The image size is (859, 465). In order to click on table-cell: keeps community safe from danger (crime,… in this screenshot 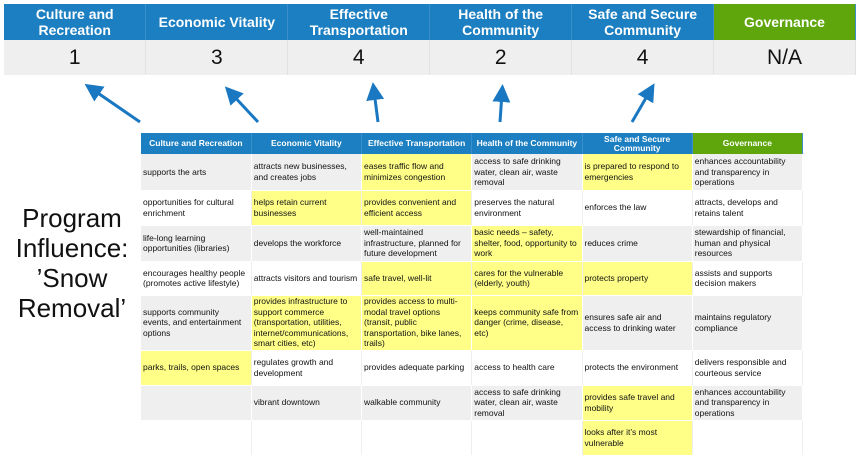, I will do `click(527, 323)`.